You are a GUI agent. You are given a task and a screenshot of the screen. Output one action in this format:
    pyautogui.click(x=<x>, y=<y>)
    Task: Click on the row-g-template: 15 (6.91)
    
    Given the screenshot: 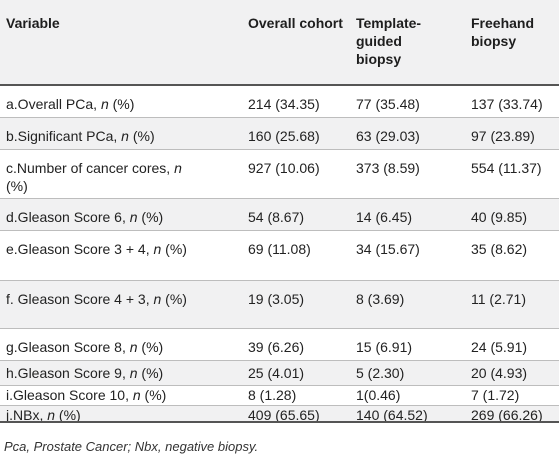 What is the action you would take?
    pyautogui.click(x=384, y=347)
    